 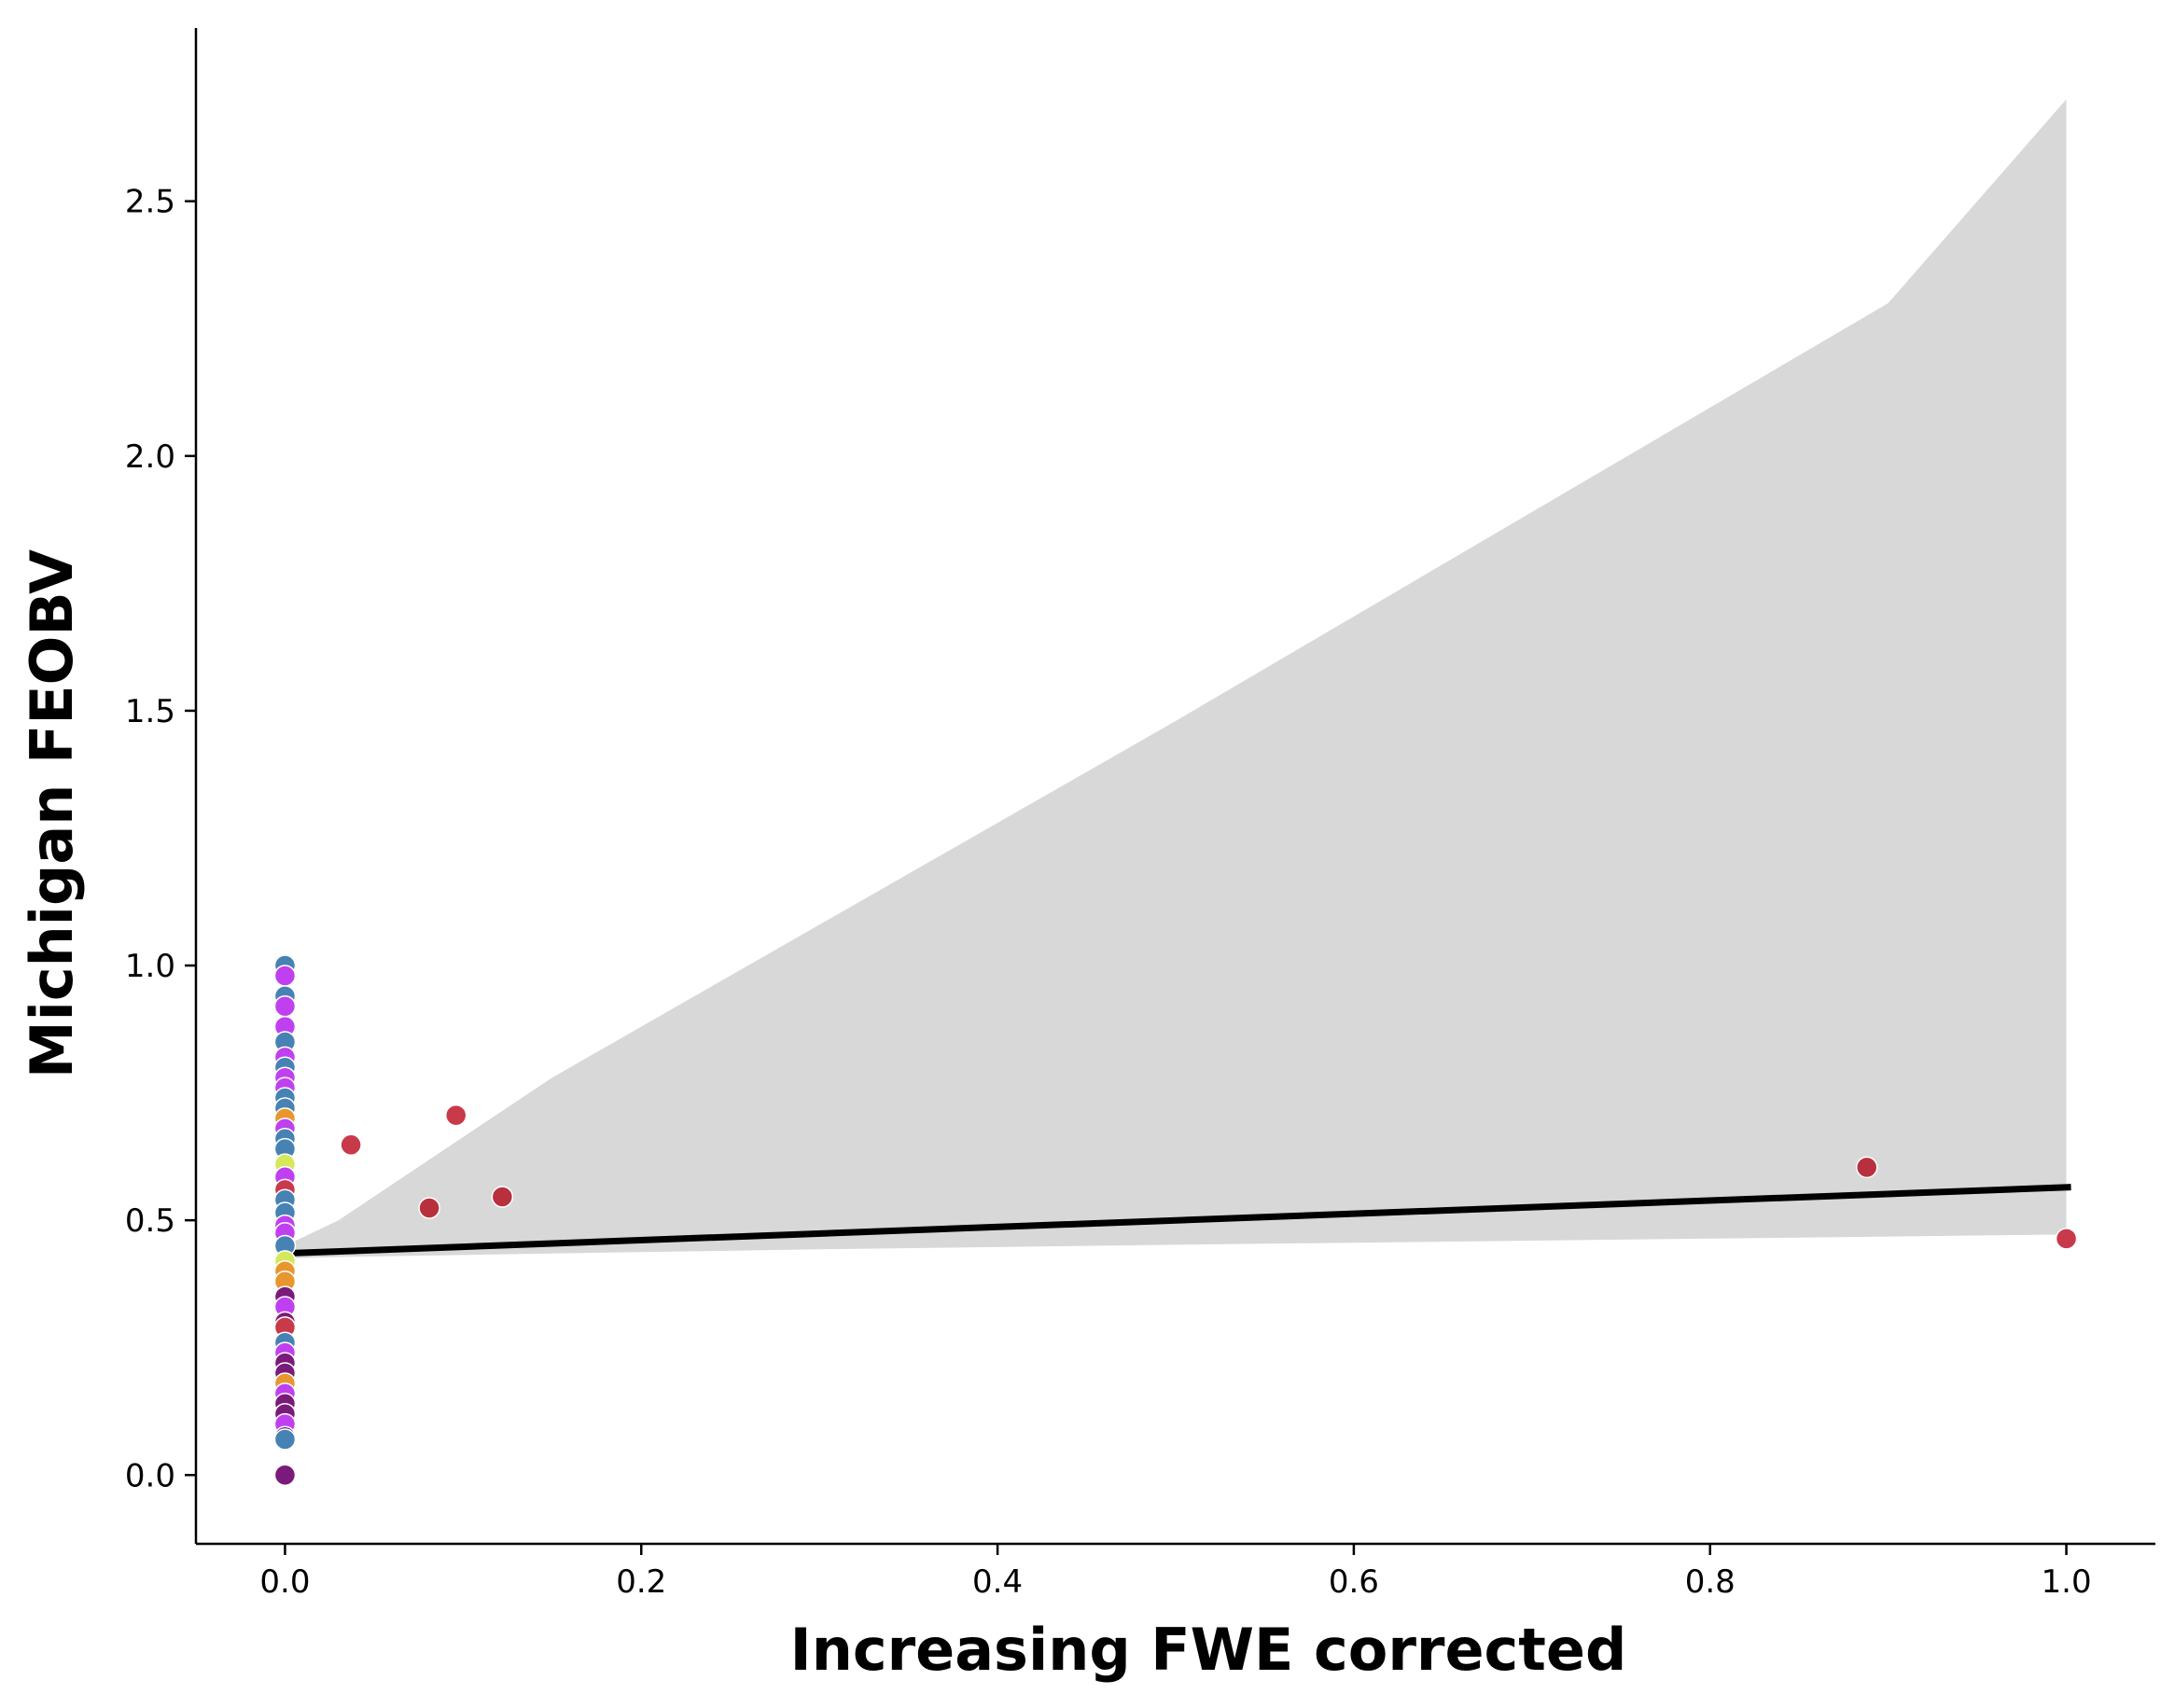 I want to click on regression-line, so click(x=1178, y=1220).